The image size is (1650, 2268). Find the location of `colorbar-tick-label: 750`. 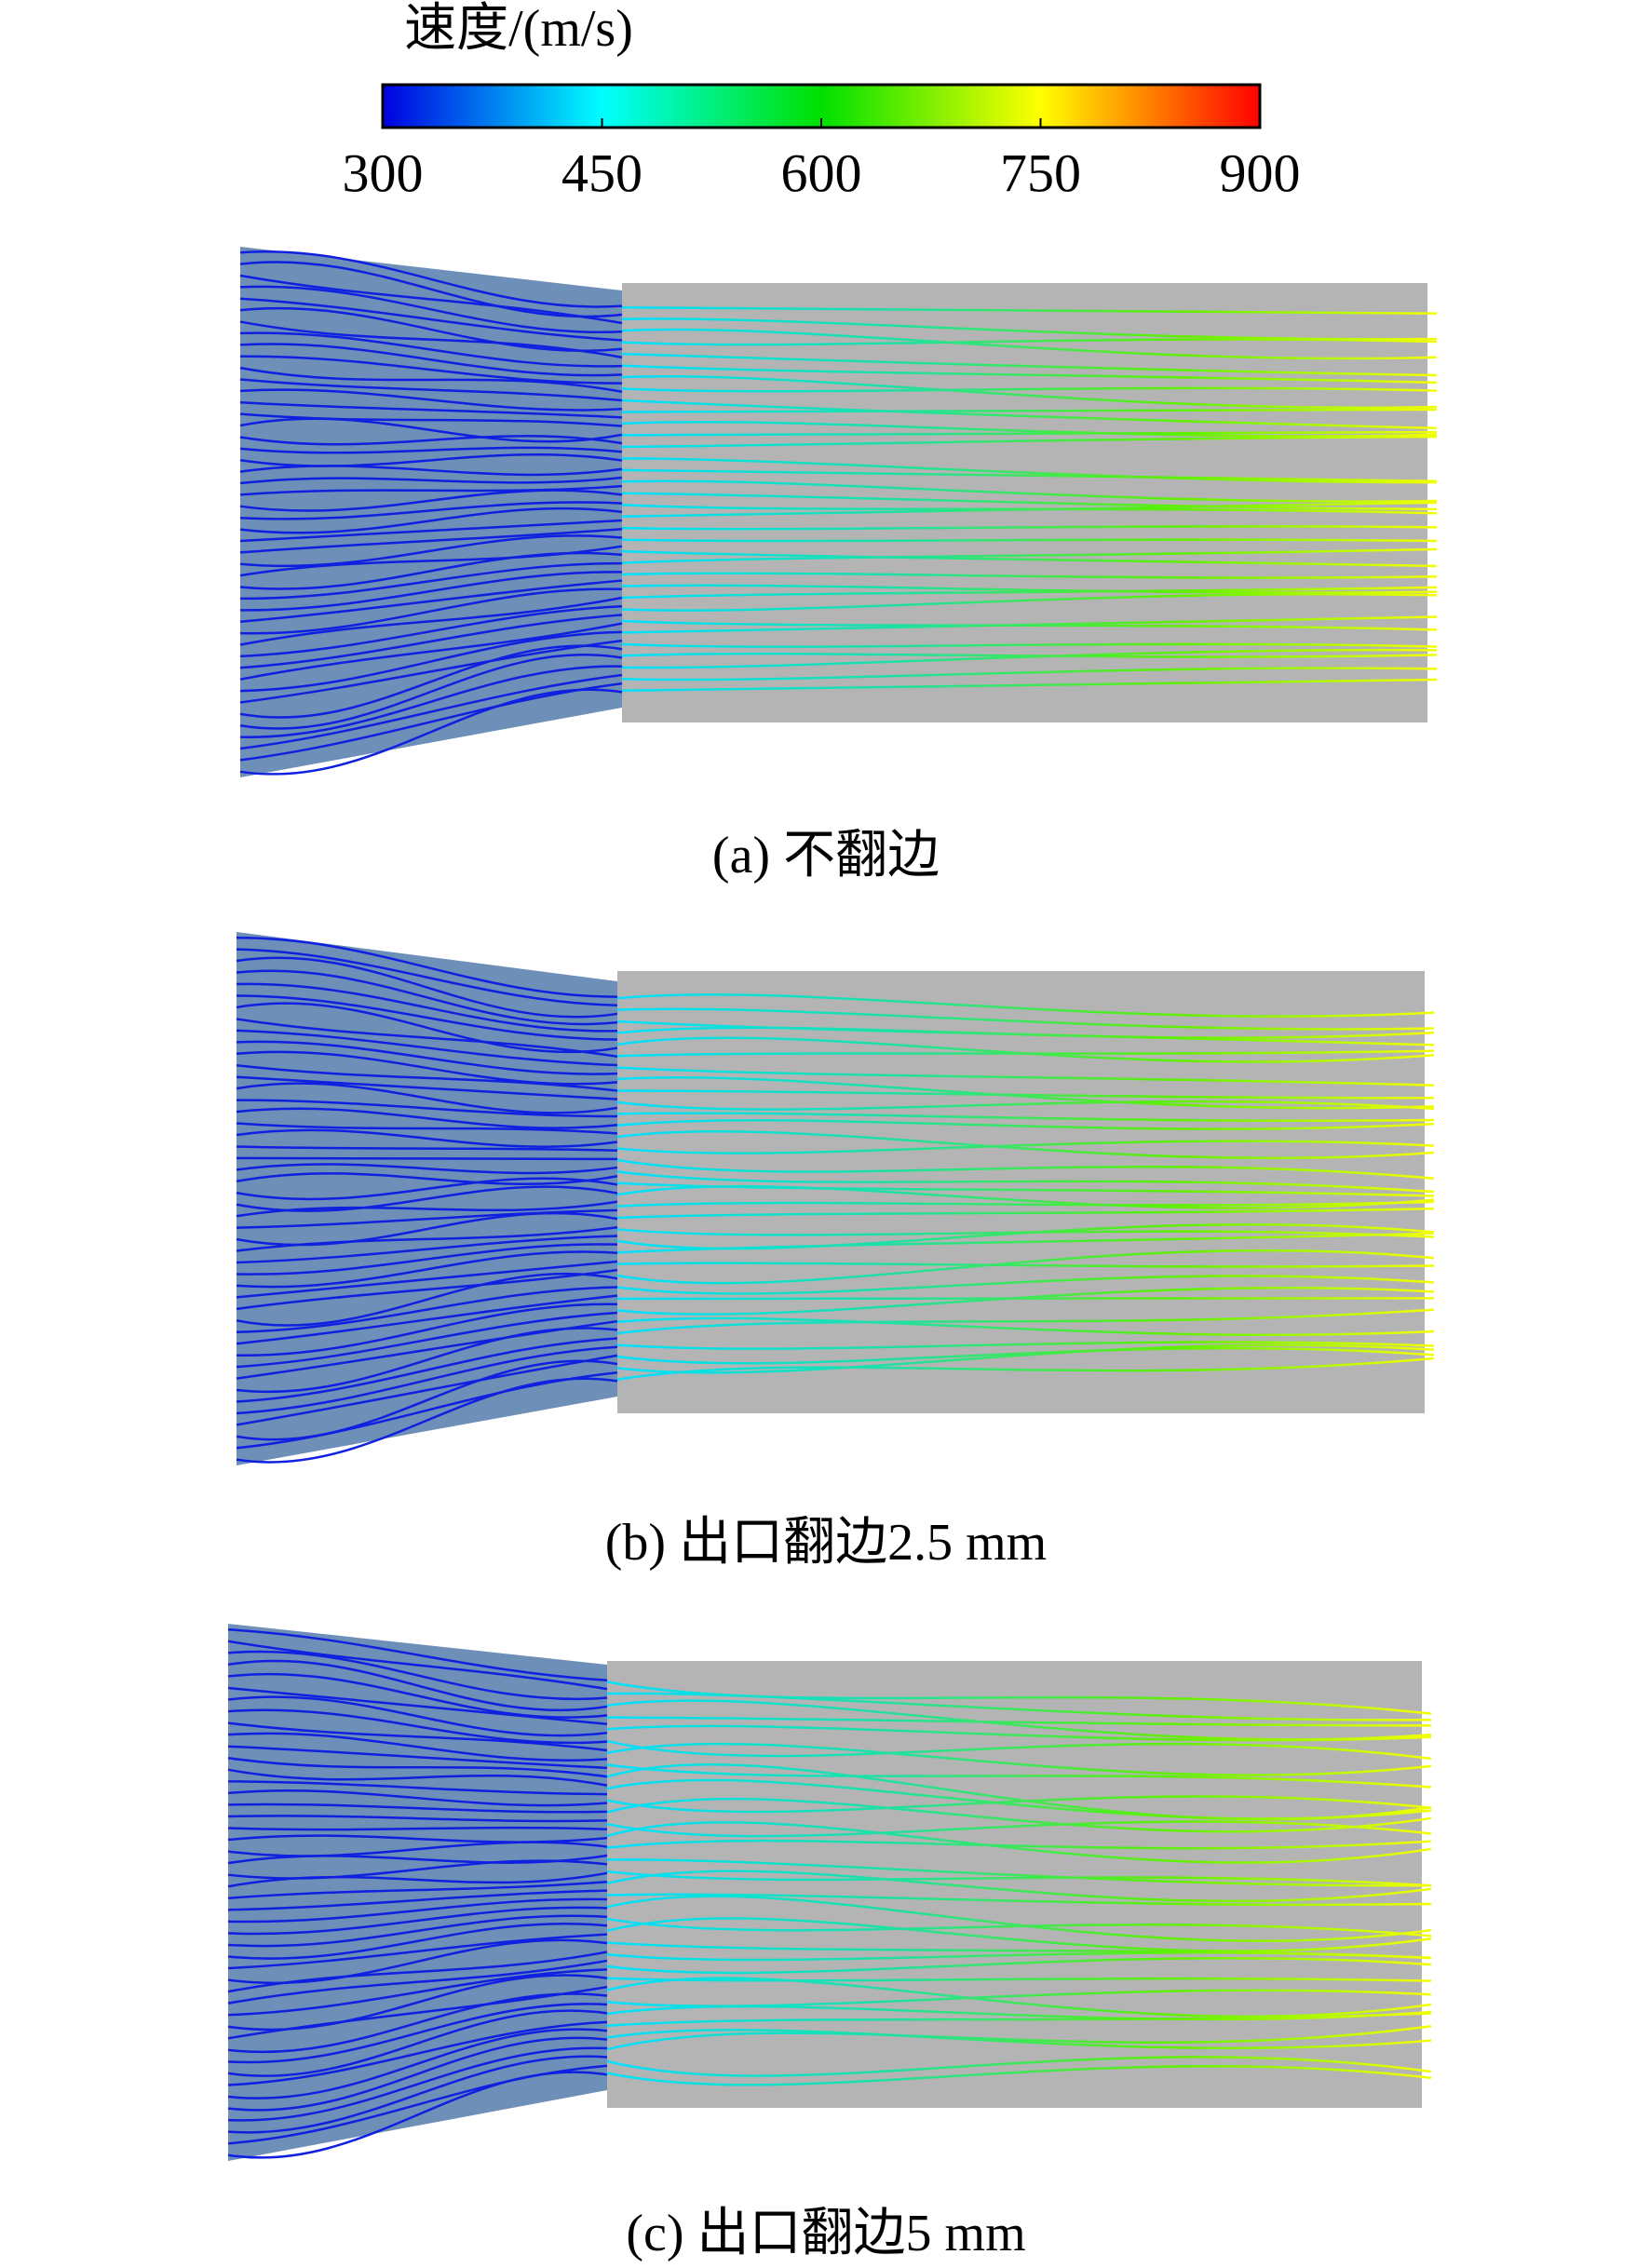

colorbar-tick-label: 750 is located at coordinates (1040, 173).